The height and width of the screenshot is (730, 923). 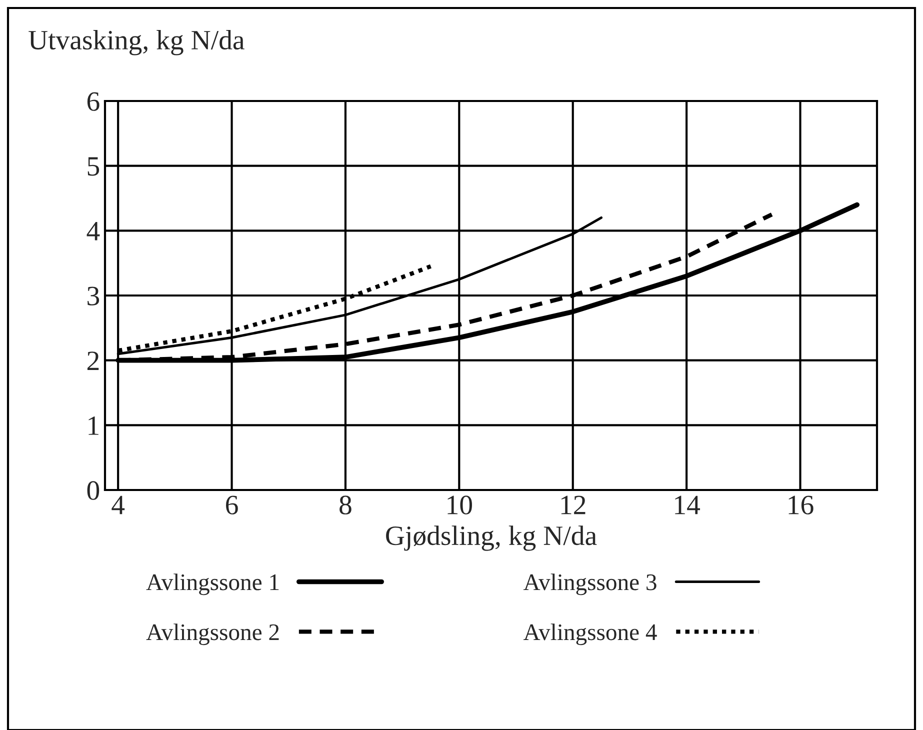 What do you see at coordinates (93, 361) in the screenshot?
I see `y-tick-label: 2` at bounding box center [93, 361].